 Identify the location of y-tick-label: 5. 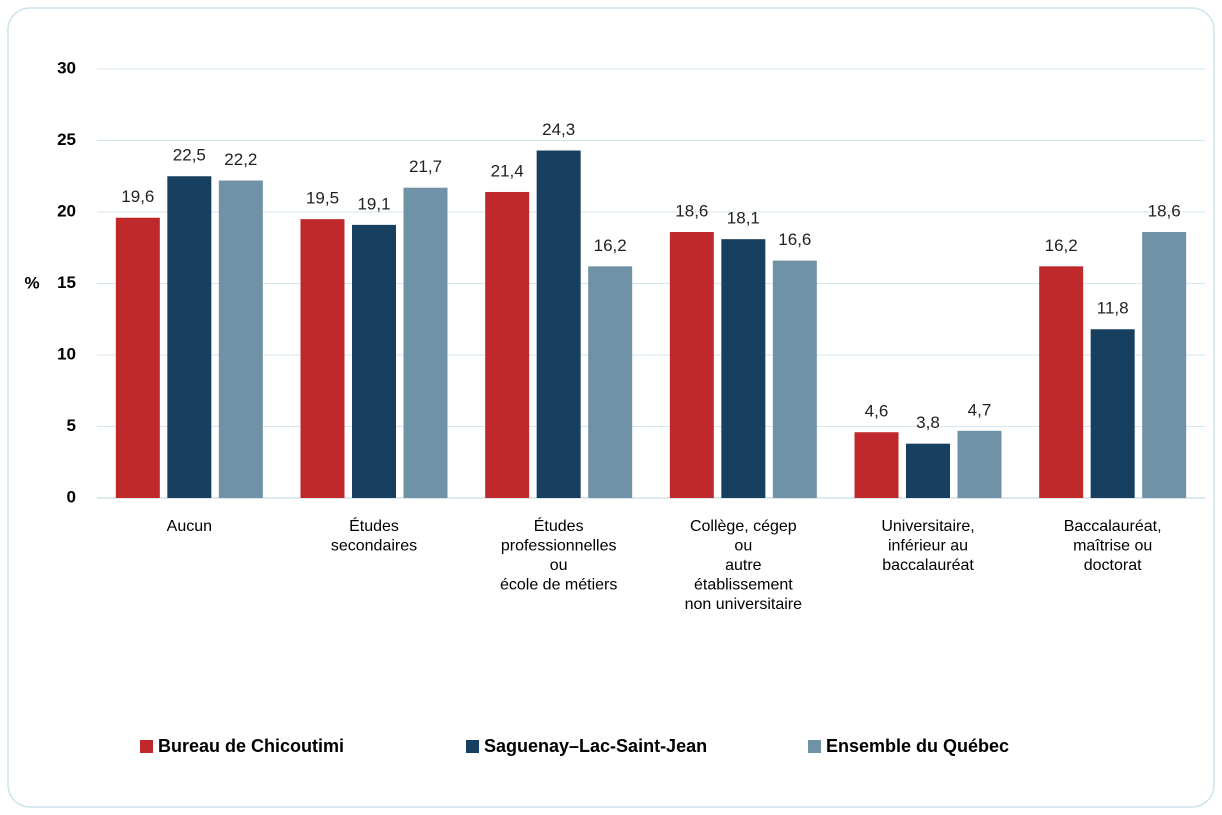
(71, 425).